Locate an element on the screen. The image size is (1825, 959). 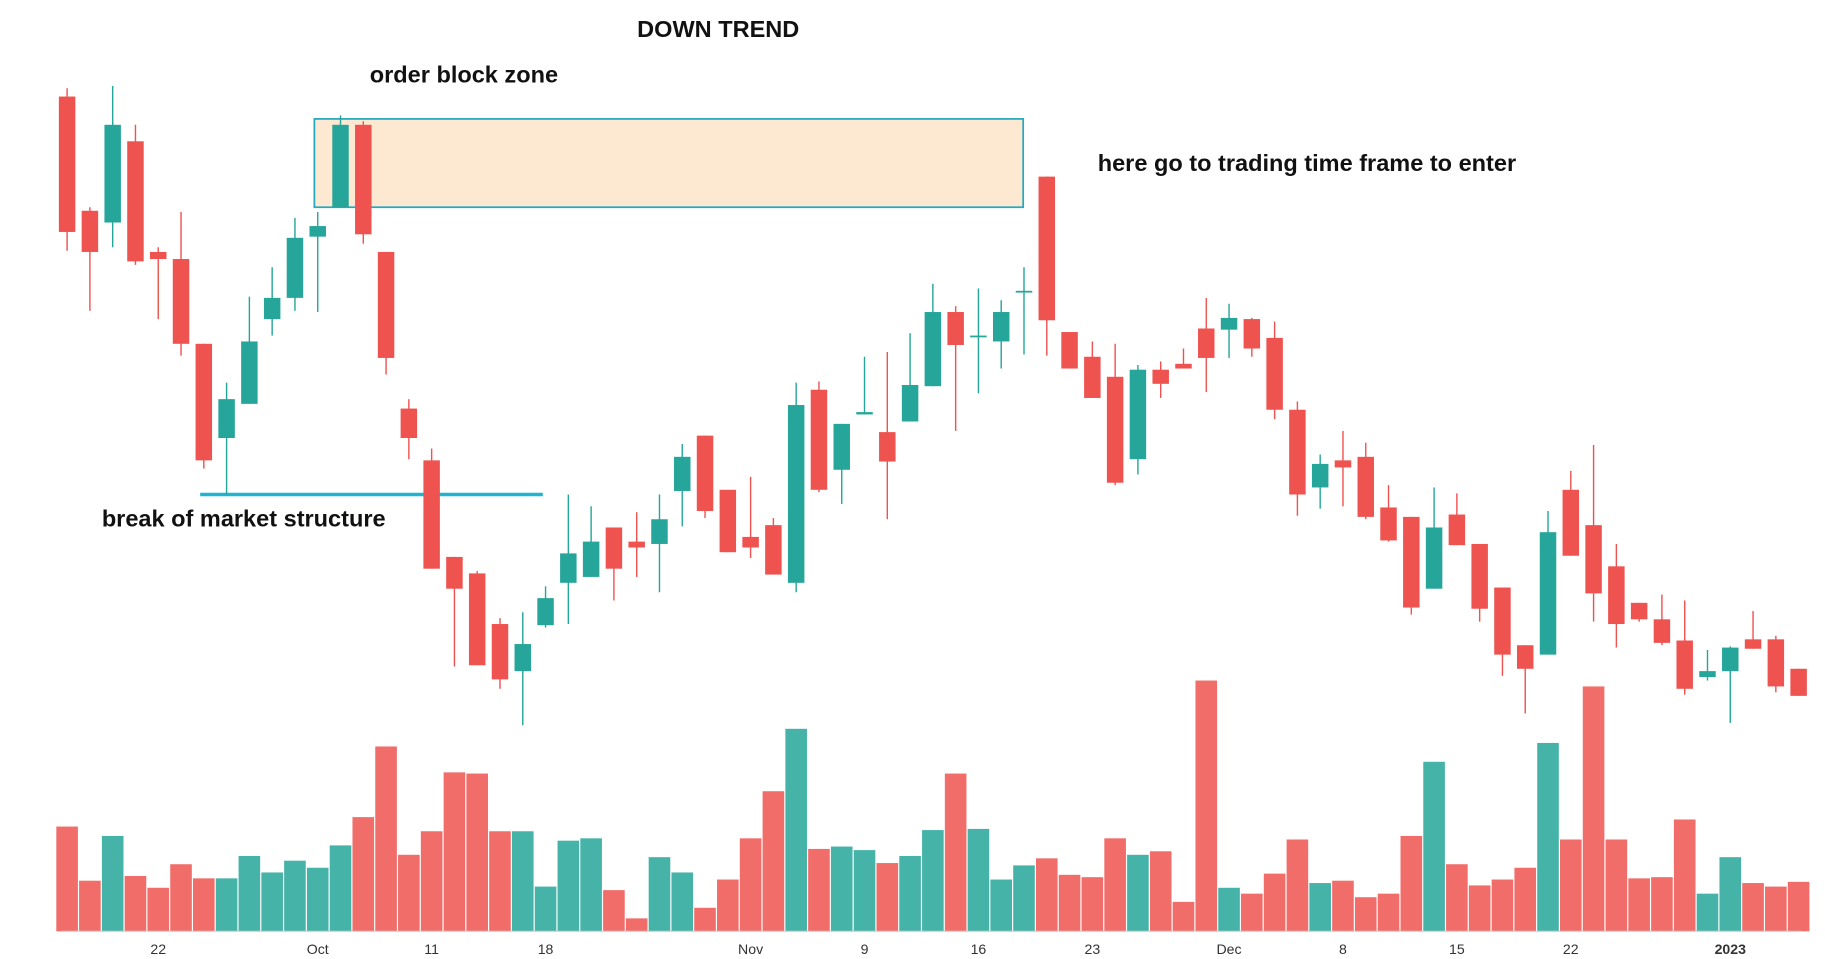
x-tick-label: 18 is located at coordinates (546, 949).